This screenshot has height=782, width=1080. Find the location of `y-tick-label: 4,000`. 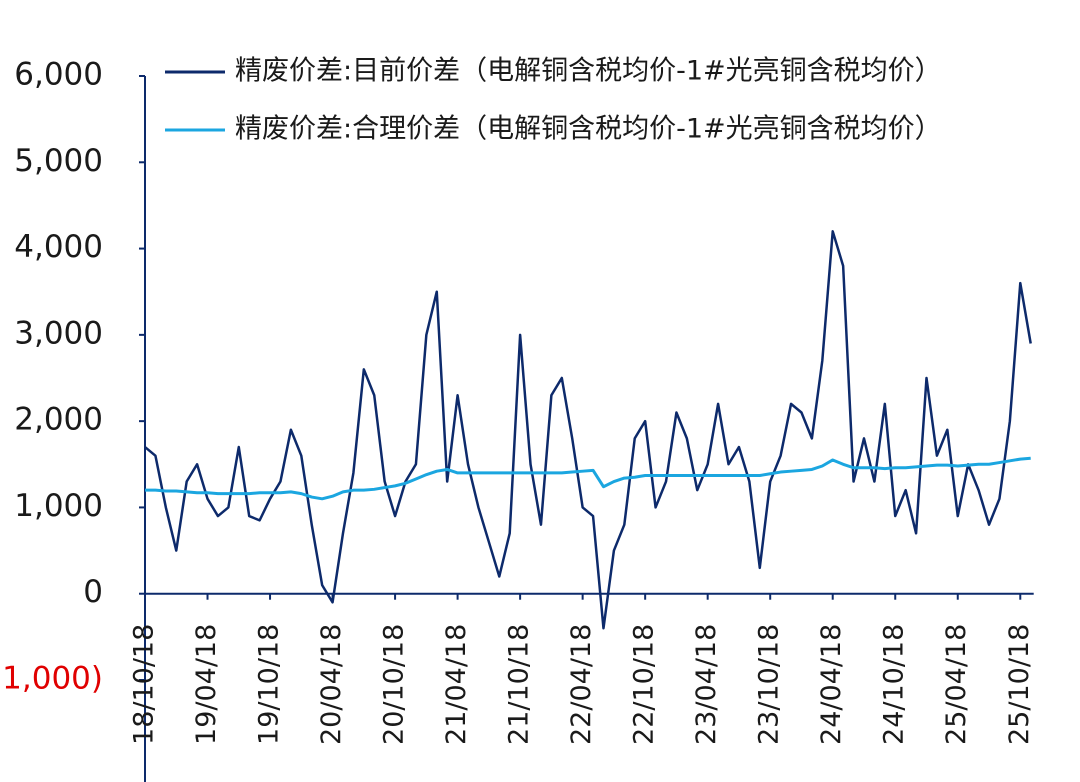

y-tick-label: 4,000 is located at coordinates (58, 247).